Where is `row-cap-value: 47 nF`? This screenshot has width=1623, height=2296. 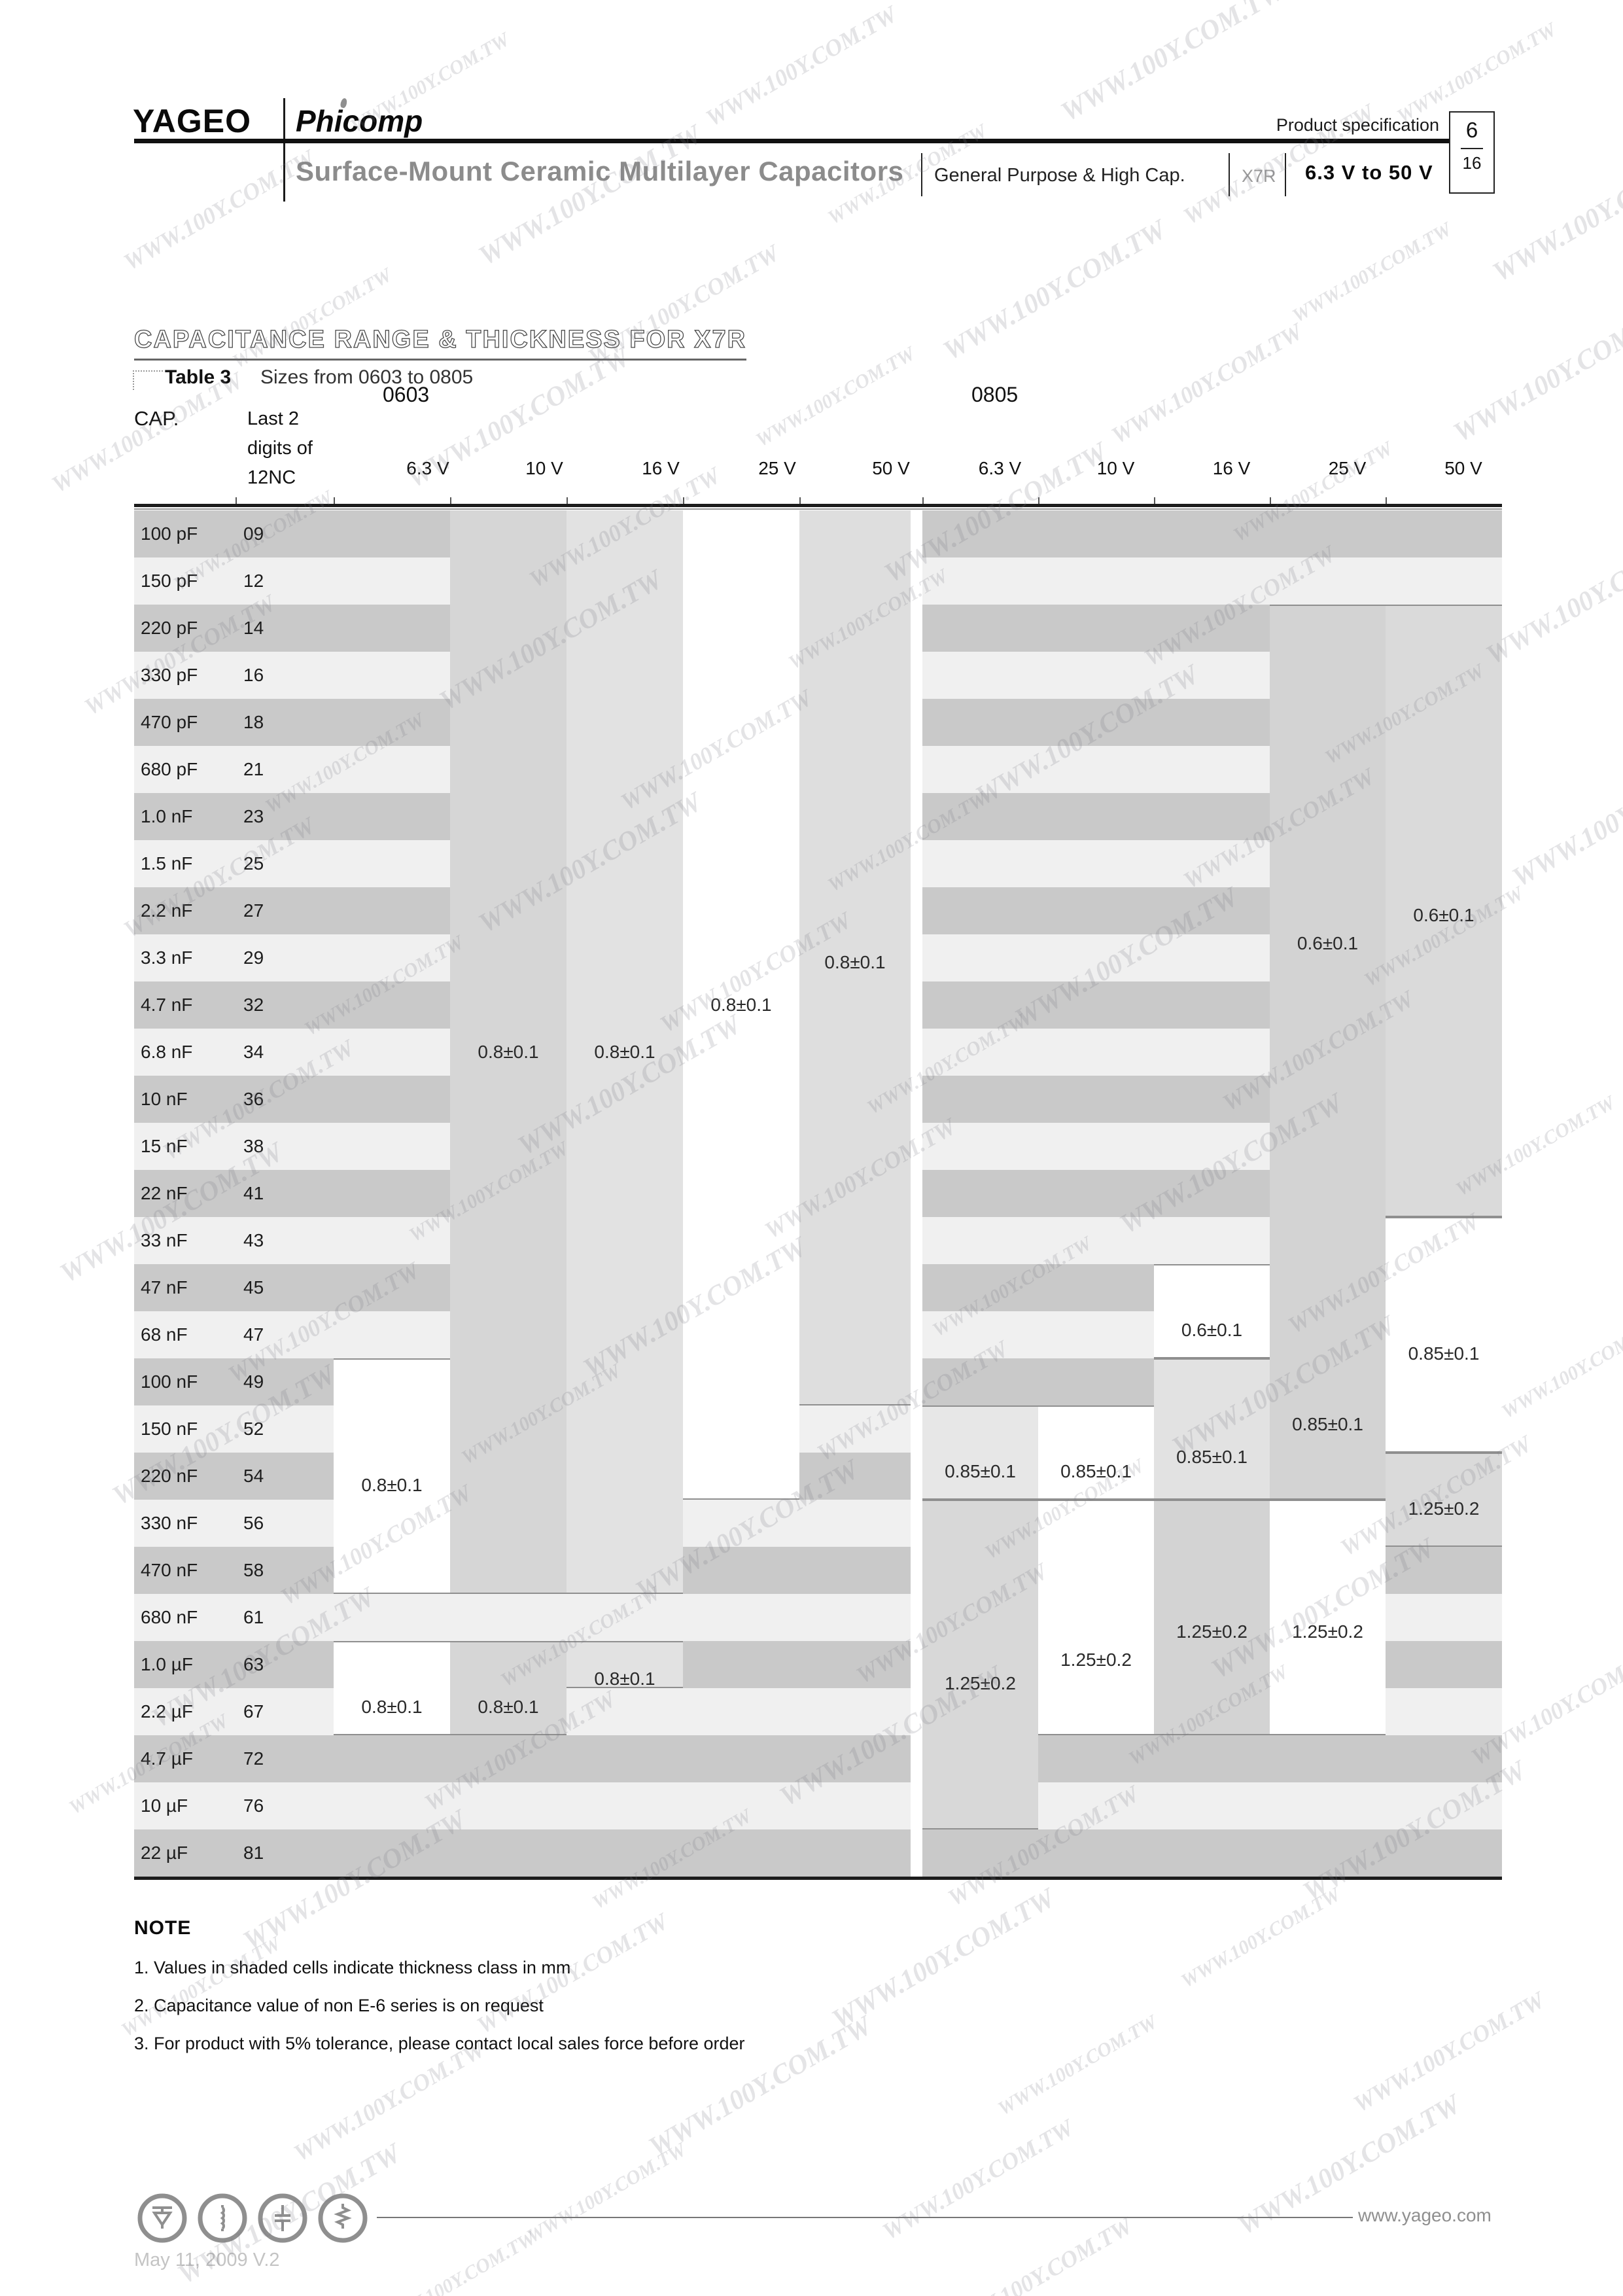
row-cap-value: 47 nF is located at coordinates (164, 1288).